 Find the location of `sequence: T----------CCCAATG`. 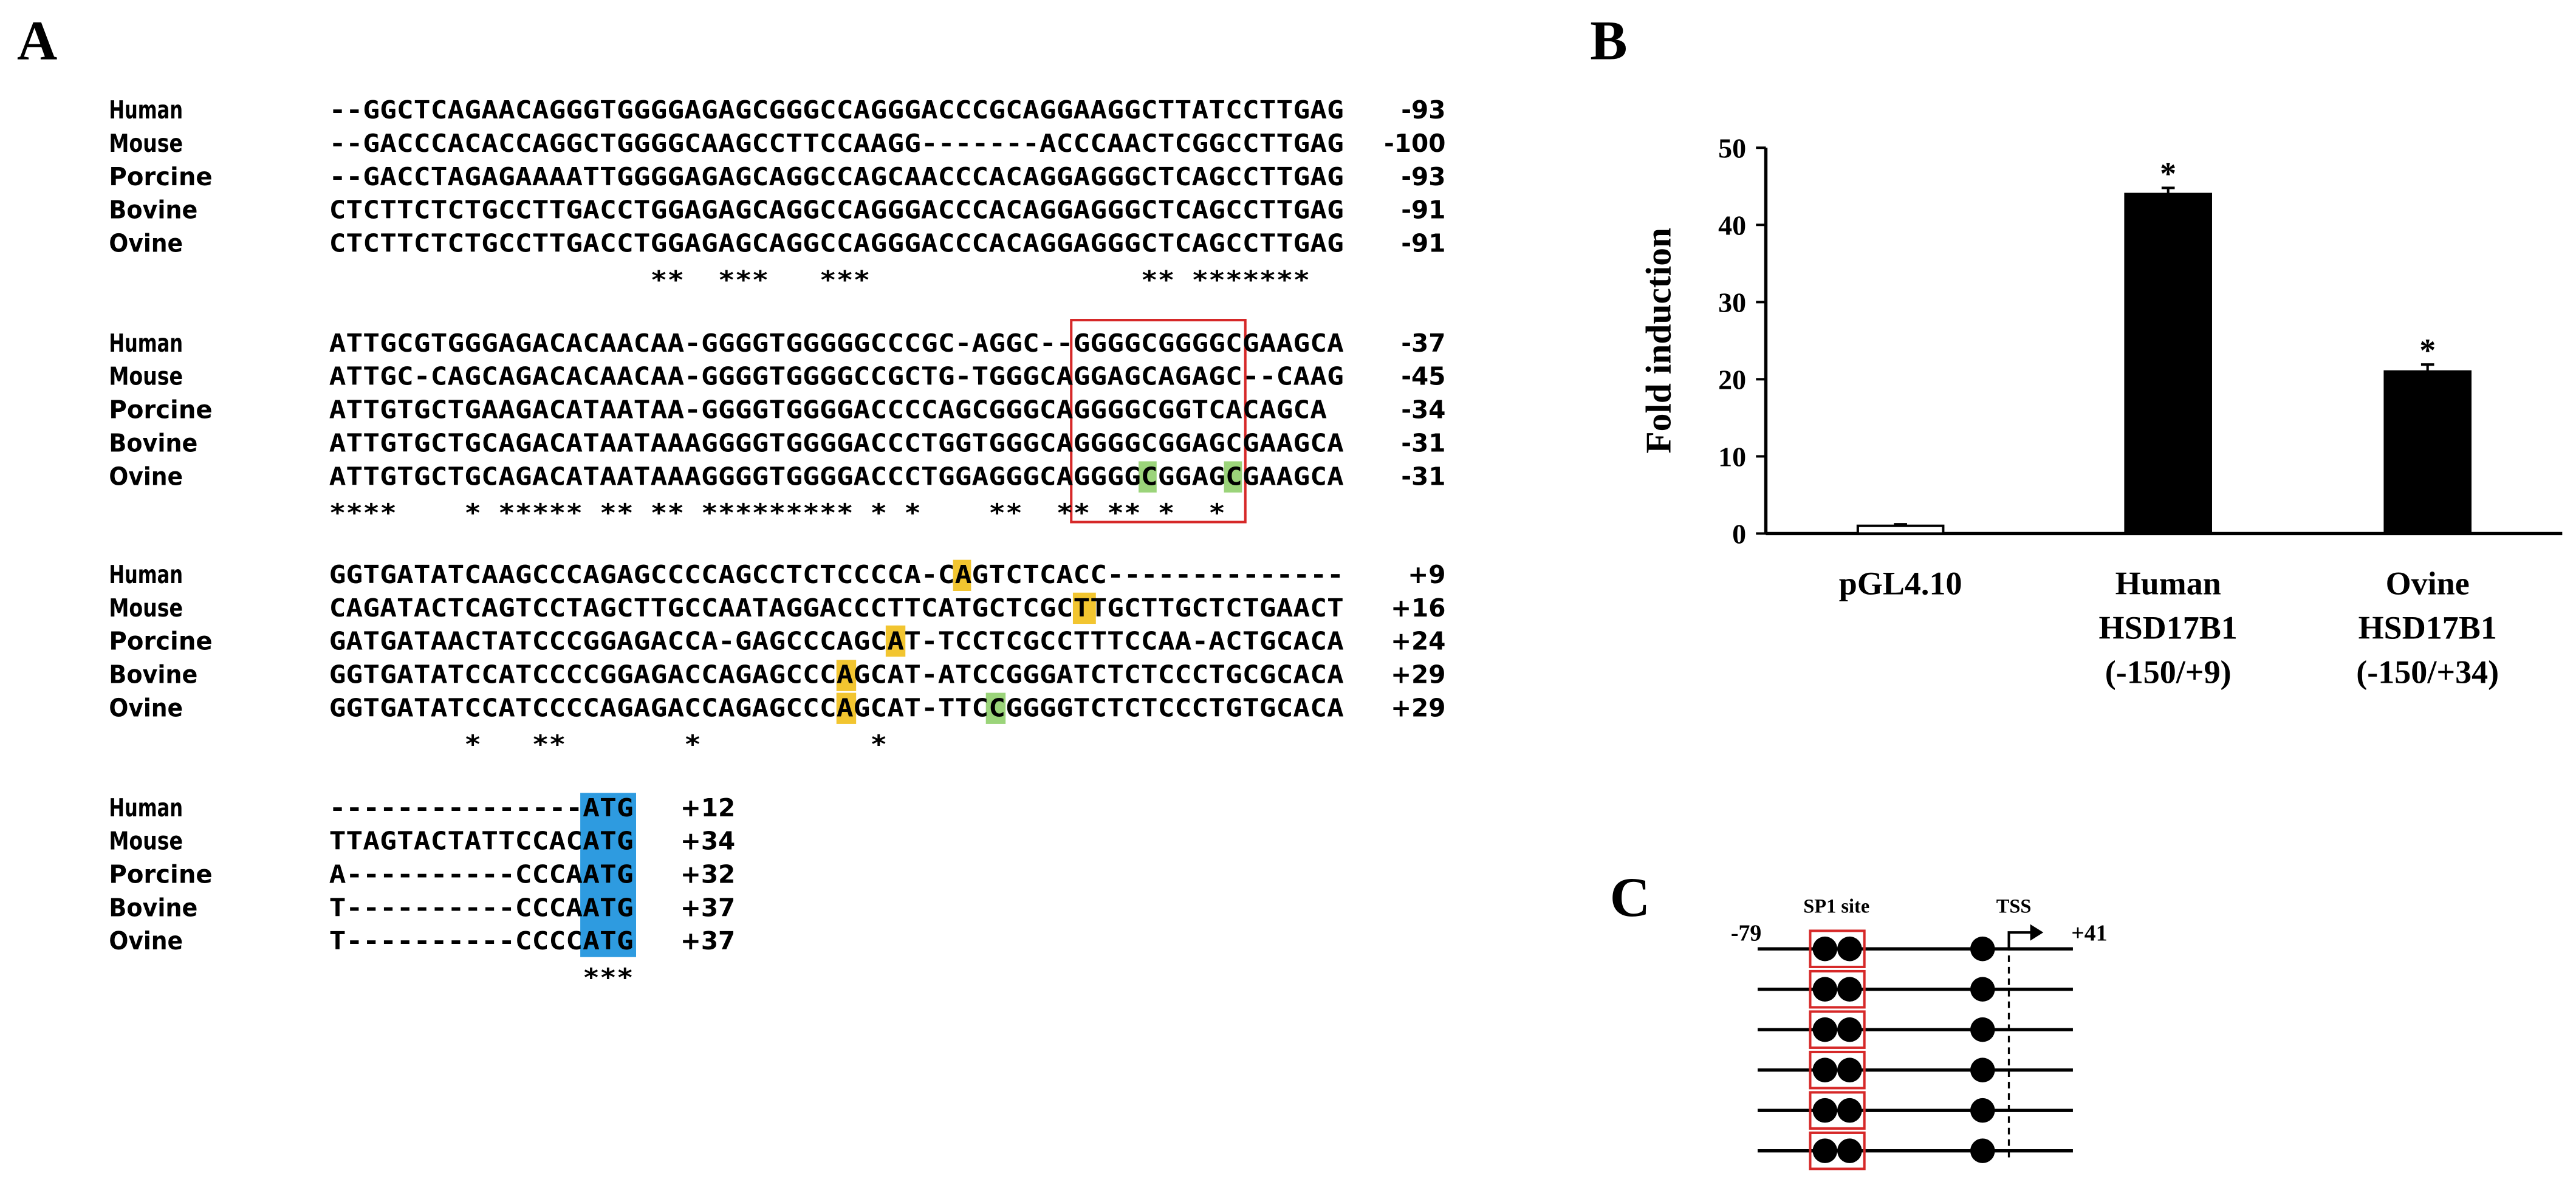

sequence: T----------CCCAATG is located at coordinates (481, 907).